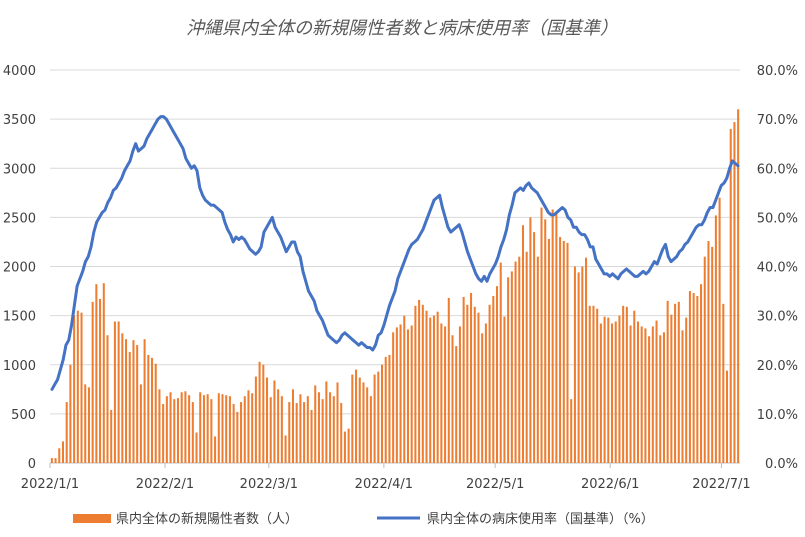  Describe the element at coordinates (19, 317) in the screenshot. I see `left-tick-label: 1500` at that location.